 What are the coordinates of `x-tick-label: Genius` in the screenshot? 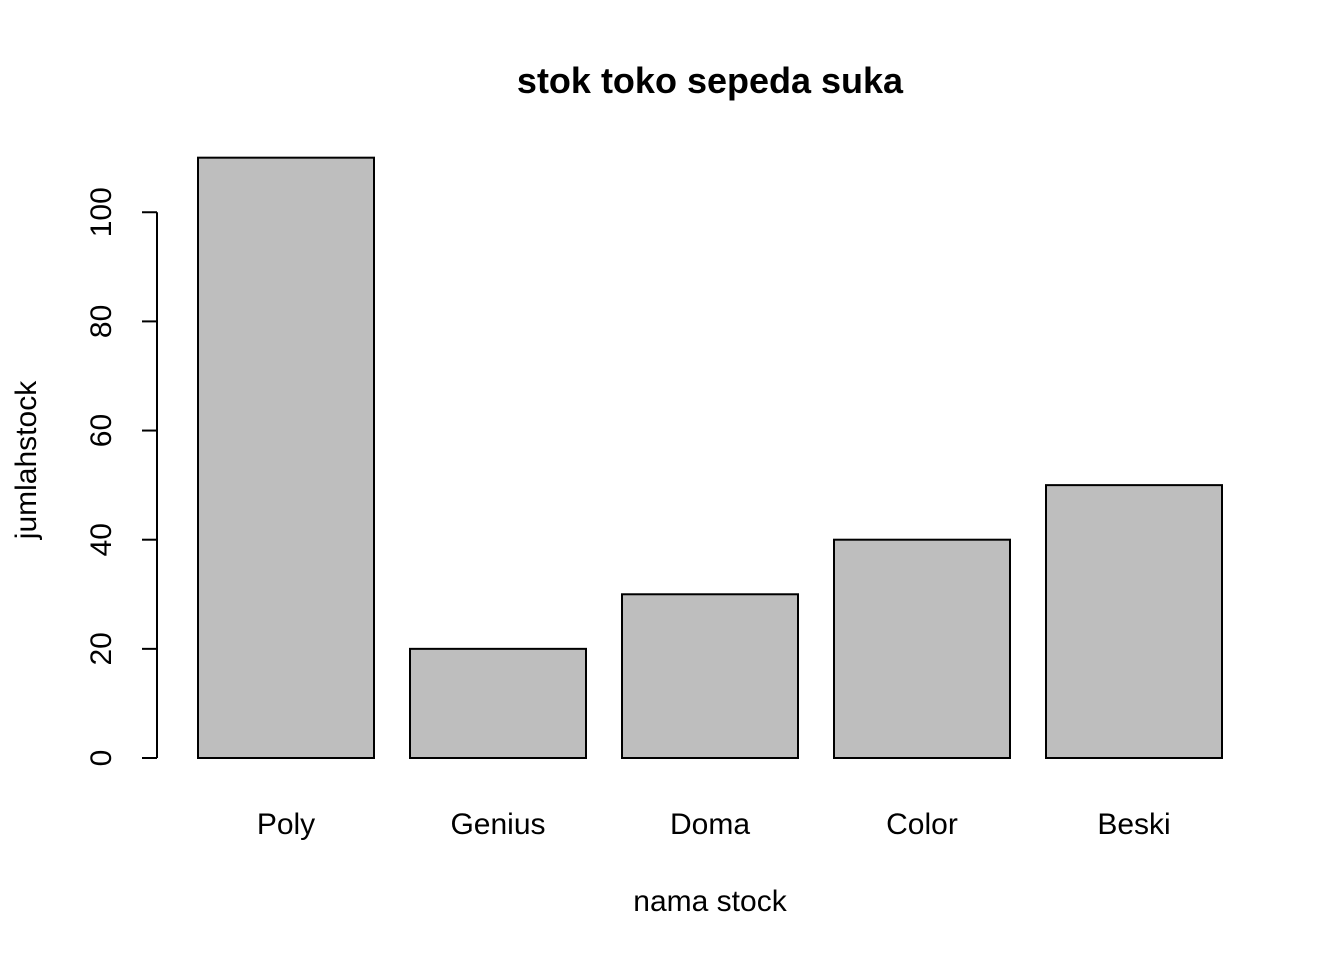 It's located at (497, 824).